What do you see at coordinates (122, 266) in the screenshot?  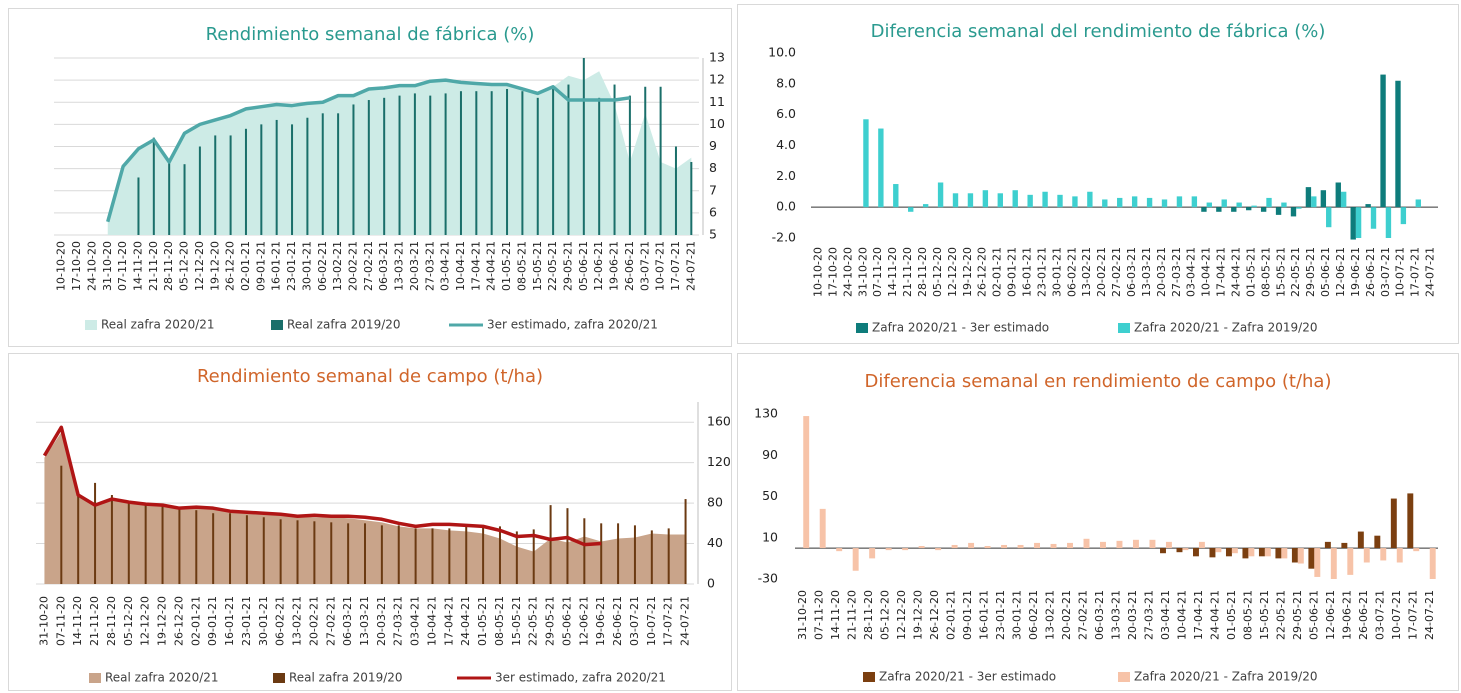 I see `x-tick-label: 07-11-20` at bounding box center [122, 266].